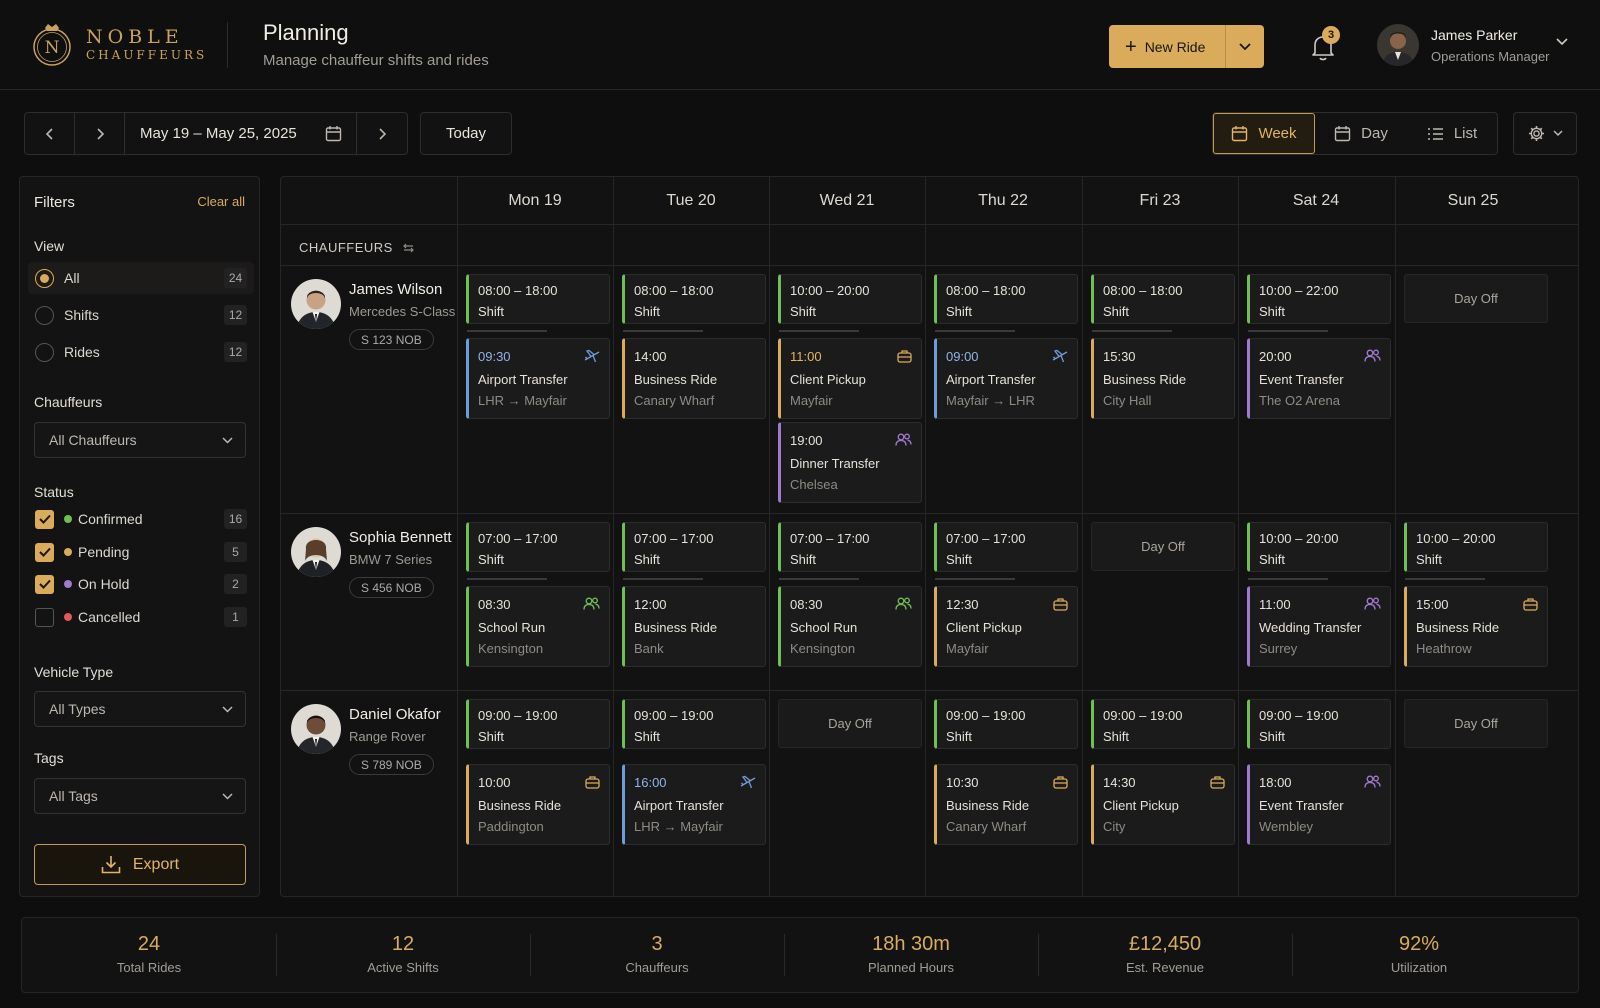 The image size is (1600, 1008). What do you see at coordinates (140, 709) in the screenshot?
I see `vehicle-type-select: All Types` at bounding box center [140, 709].